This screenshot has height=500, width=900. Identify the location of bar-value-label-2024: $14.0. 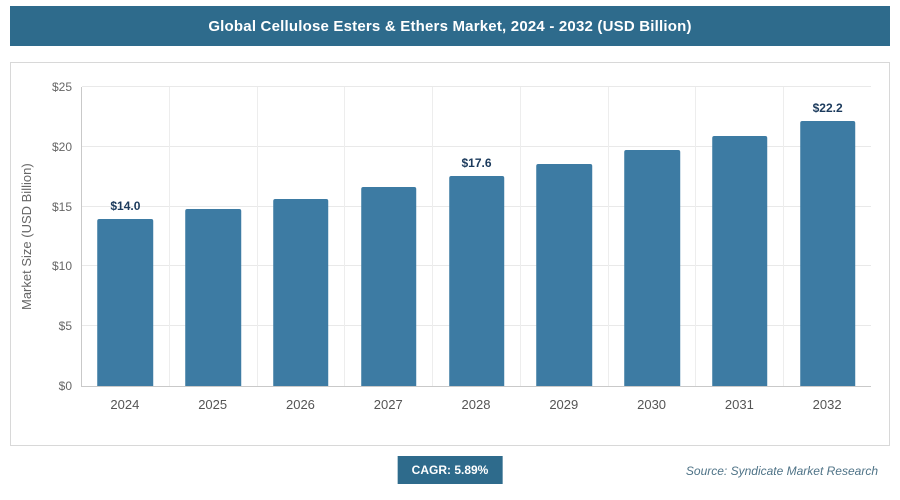
(125, 205).